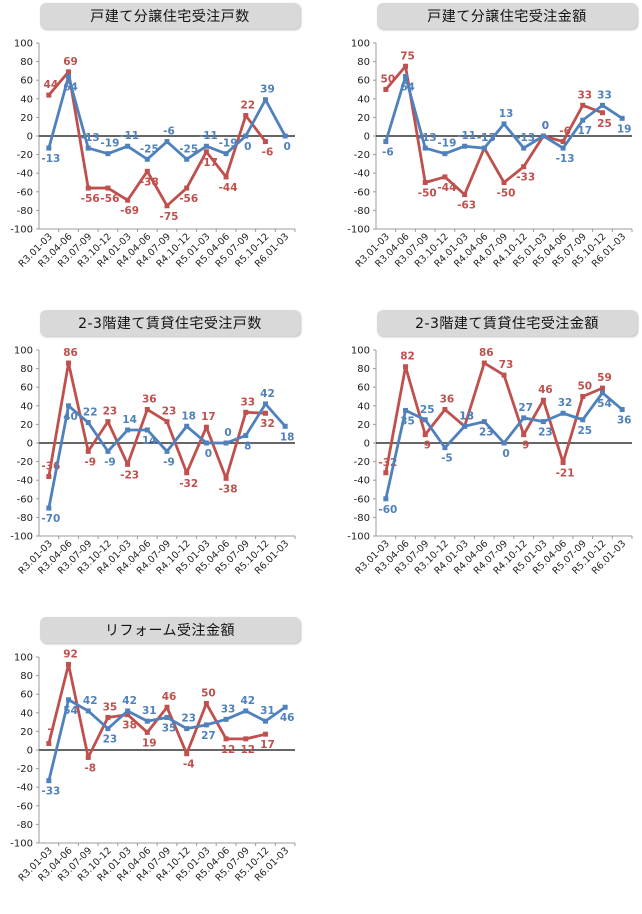 The height and width of the screenshot is (914, 642). Describe the element at coordinates (545, 433) in the screenshot. I see `data-label-blue: 23` at that location.